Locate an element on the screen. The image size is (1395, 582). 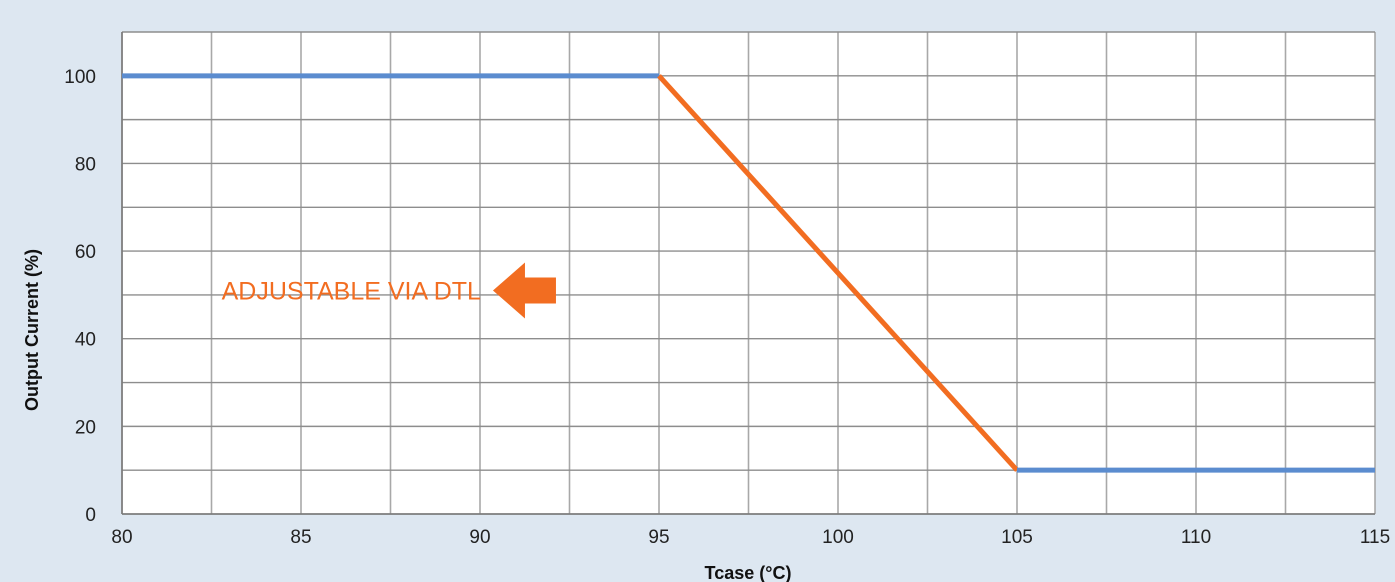
y-axis-title: Output Current (%) is located at coordinates (32, 330).